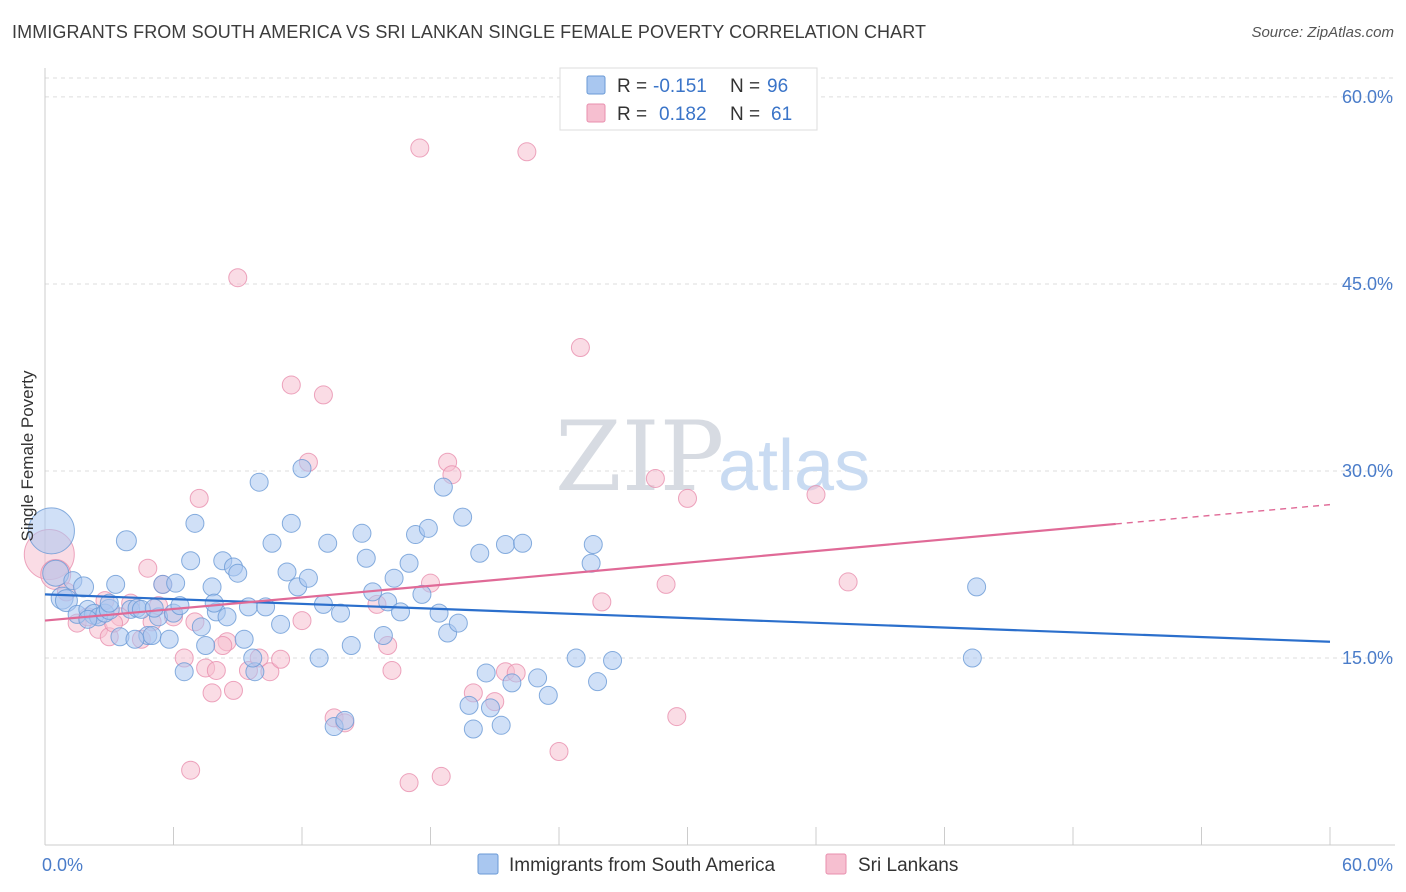 The height and width of the screenshot is (892, 1406). Describe the element at coordinates (596, 85) in the screenshot. I see `legend-swatch-blue` at that location.